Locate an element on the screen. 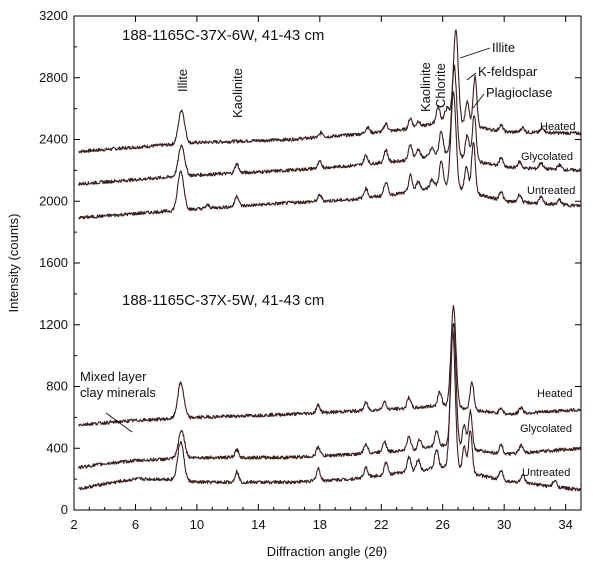 The height and width of the screenshot is (570, 594). y-axis-title: Intensity (counts) is located at coordinates (13, 263).